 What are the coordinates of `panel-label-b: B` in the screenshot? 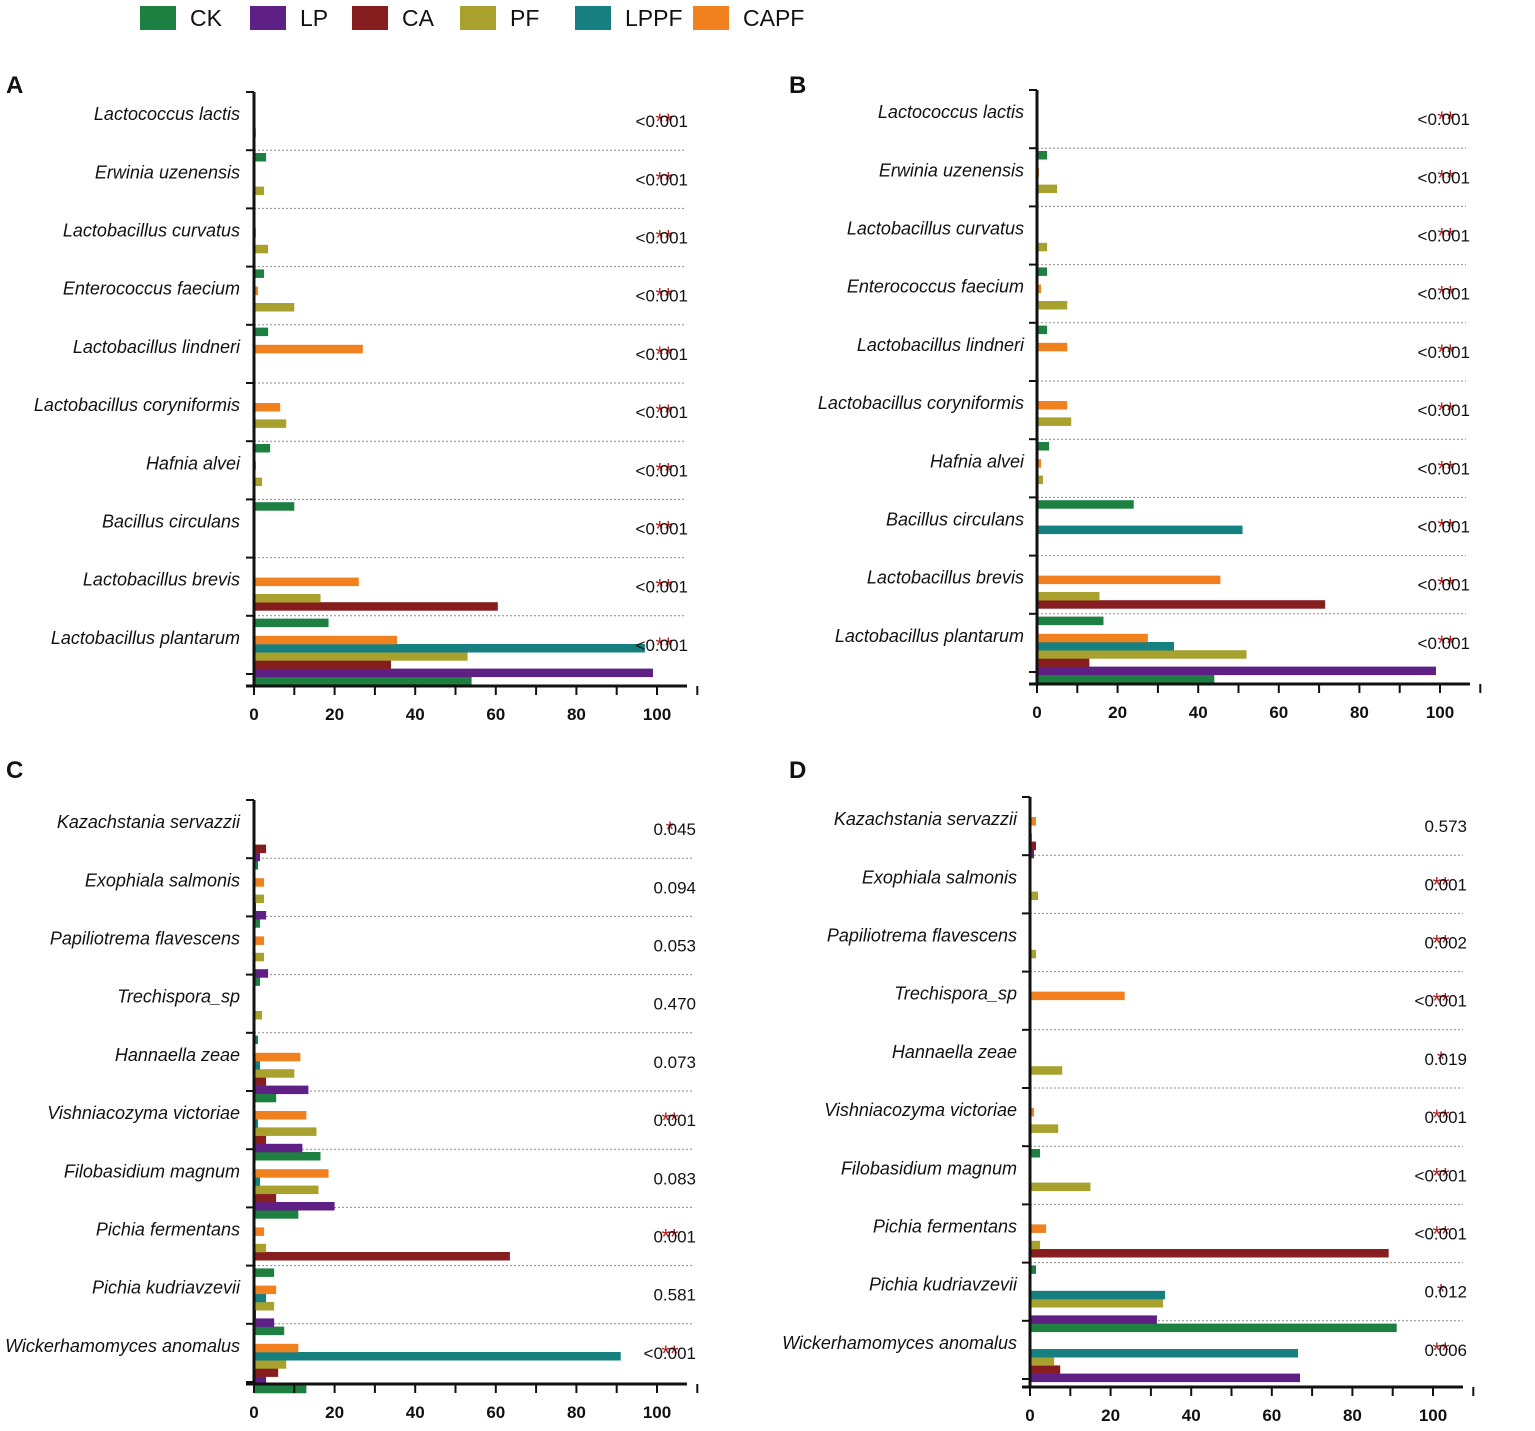 It's located at (797, 85).